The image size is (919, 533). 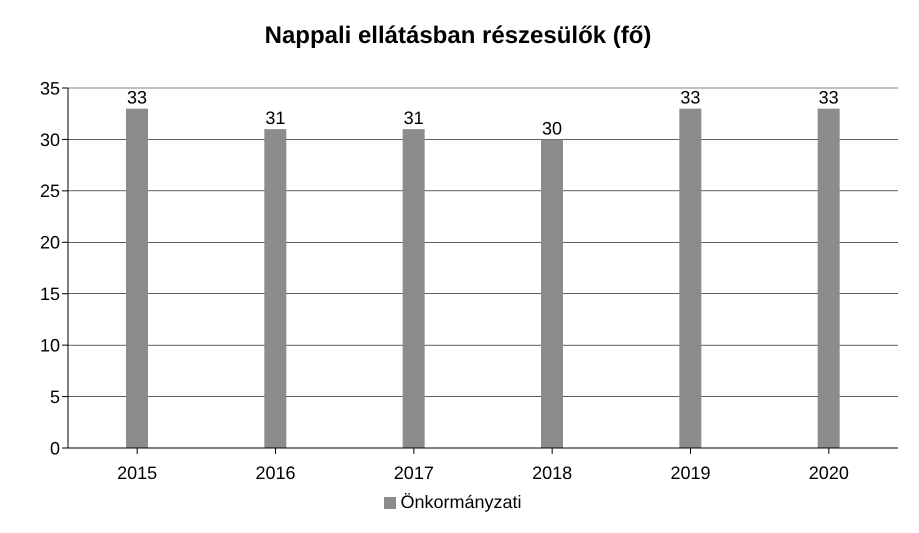 I want to click on x-tick-label: 2015, so click(x=137, y=472).